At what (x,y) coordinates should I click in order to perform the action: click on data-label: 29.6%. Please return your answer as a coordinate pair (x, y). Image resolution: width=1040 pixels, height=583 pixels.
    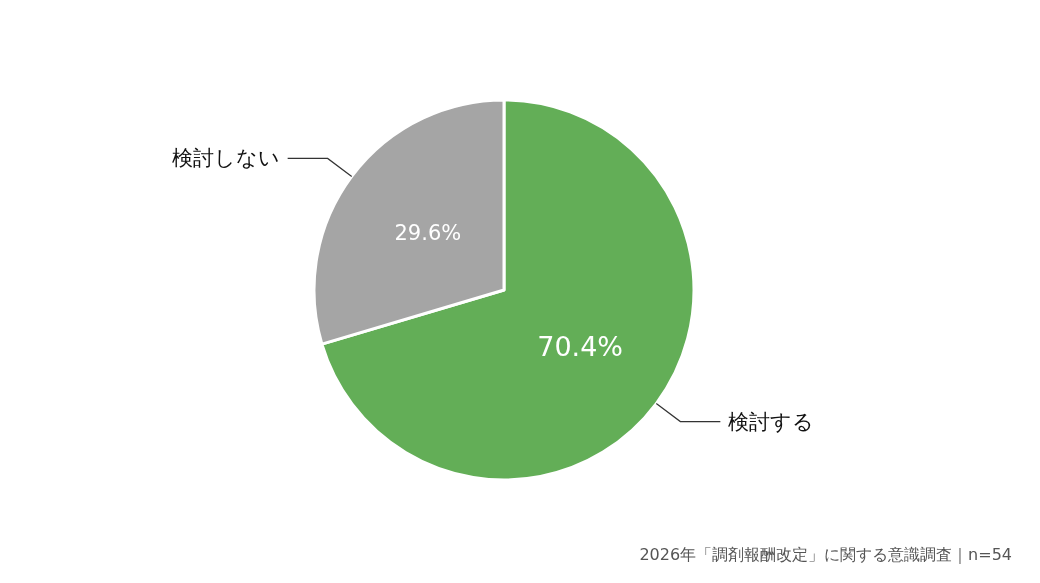
    Looking at the image, I should click on (428, 233).